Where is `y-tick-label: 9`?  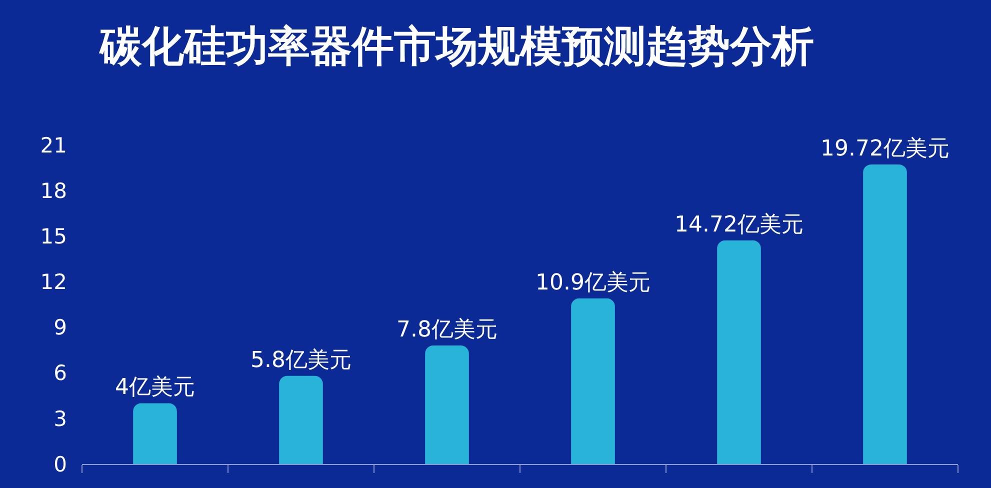 y-tick-label: 9 is located at coordinates (60, 328).